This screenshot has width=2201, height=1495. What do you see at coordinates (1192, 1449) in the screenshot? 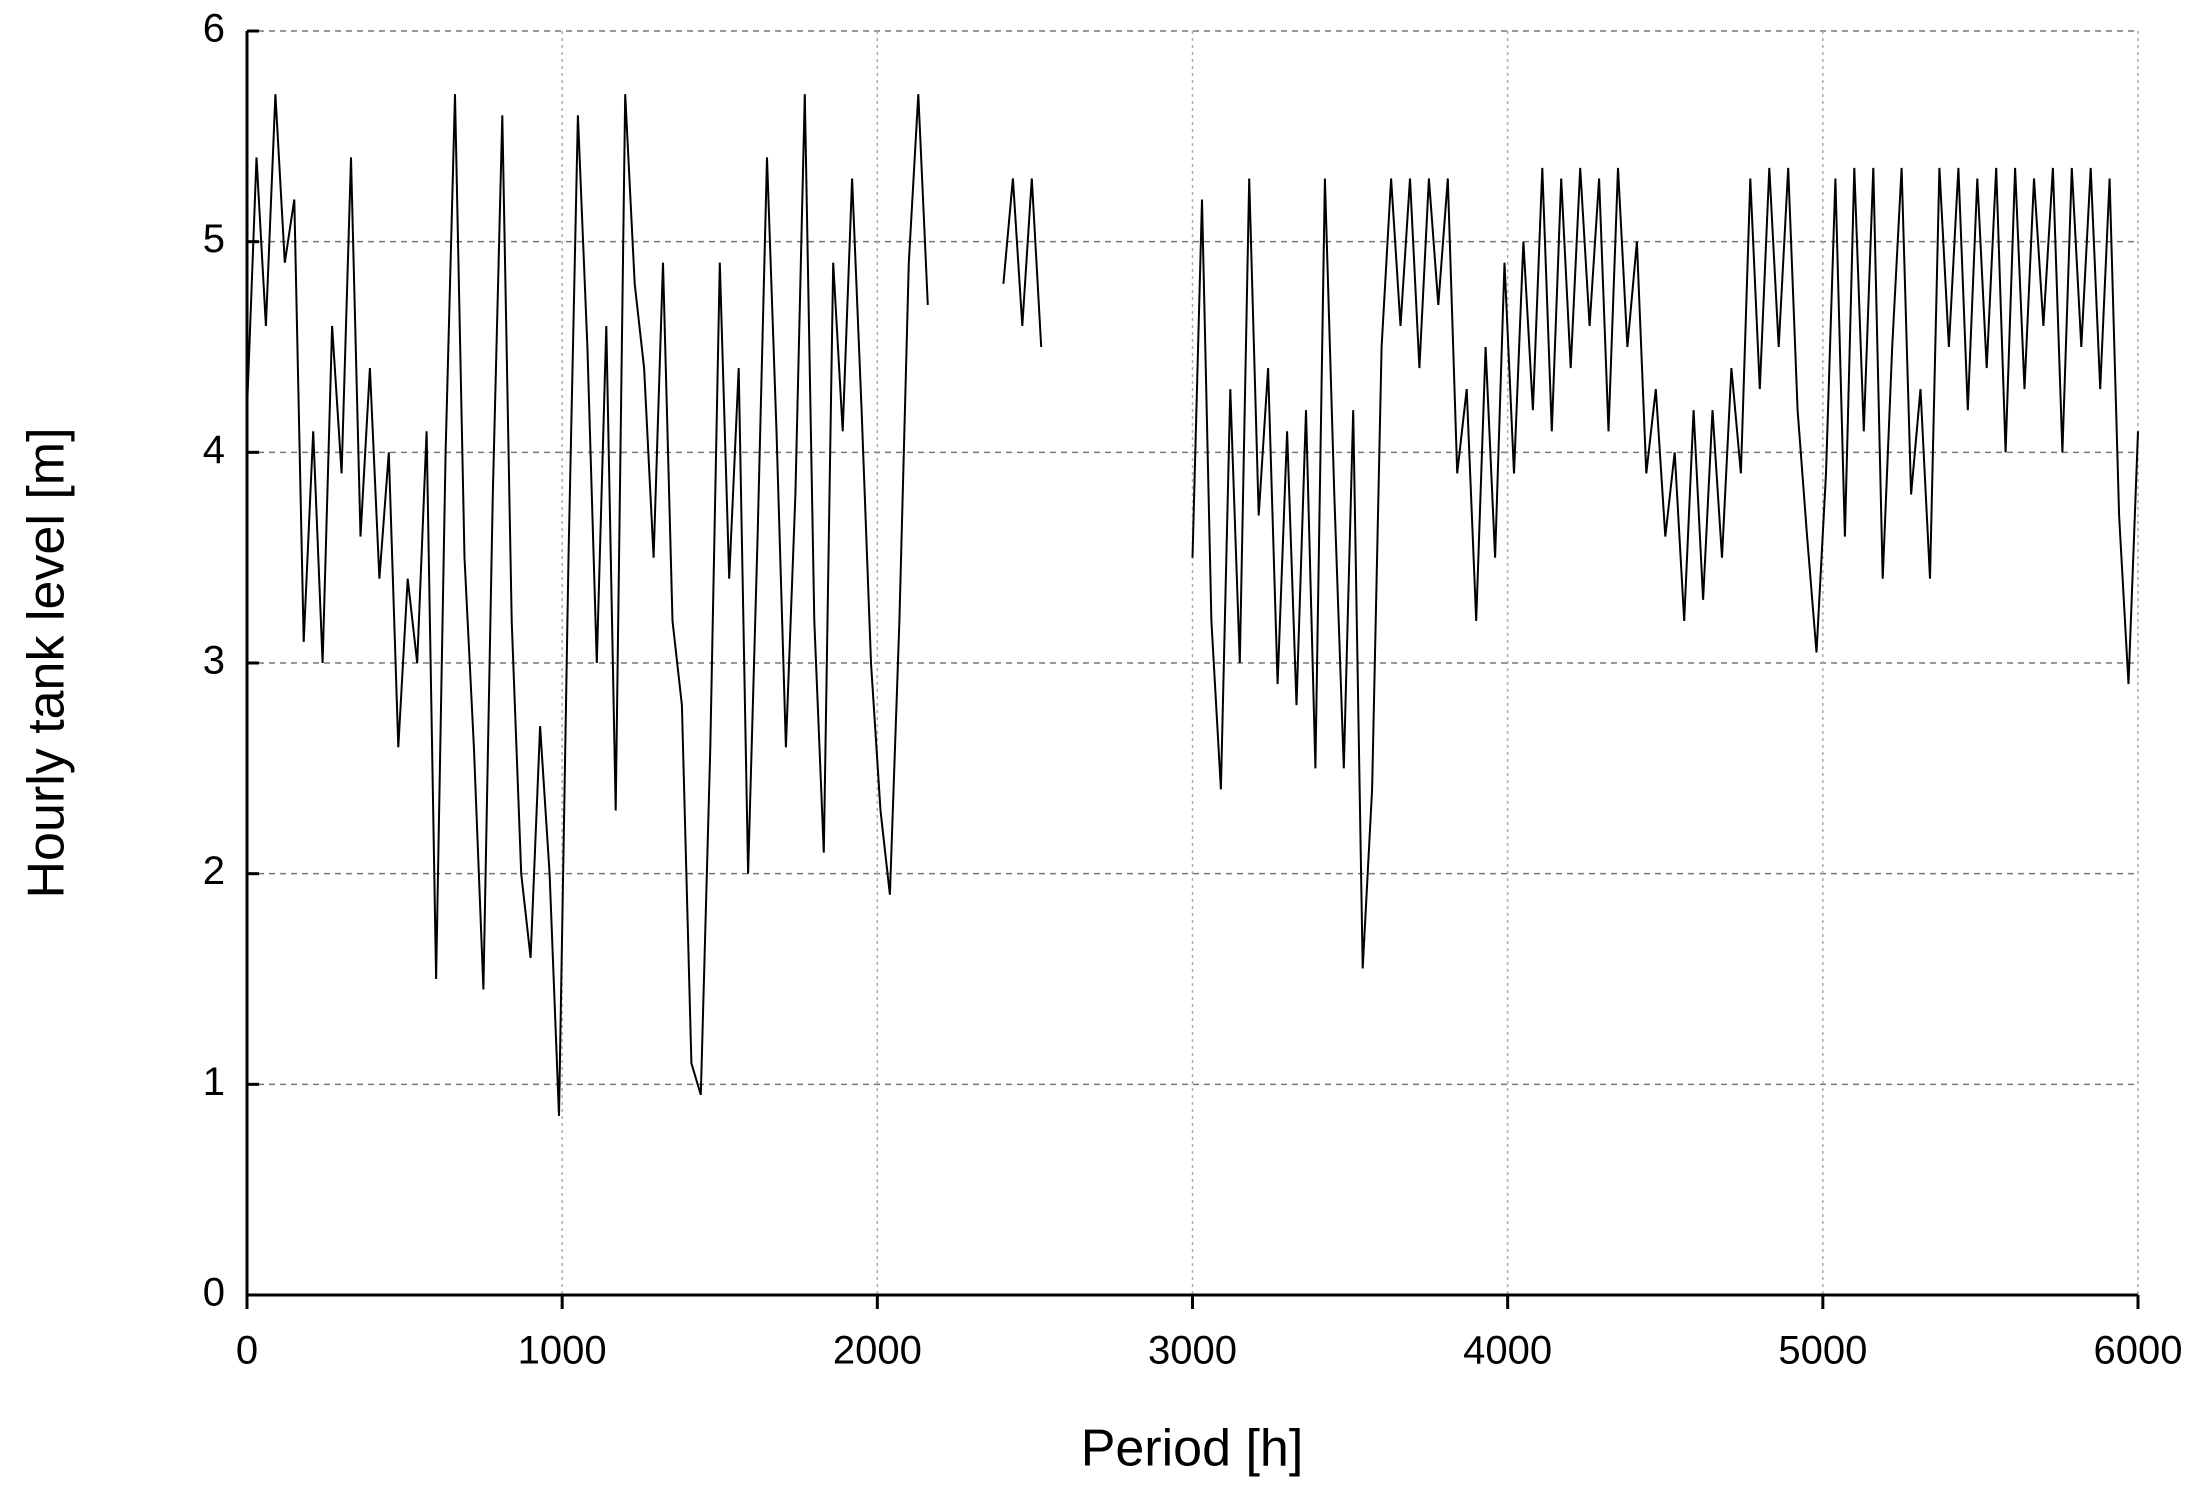
I see `x-axis-label: Period [h]` at bounding box center [1192, 1449].